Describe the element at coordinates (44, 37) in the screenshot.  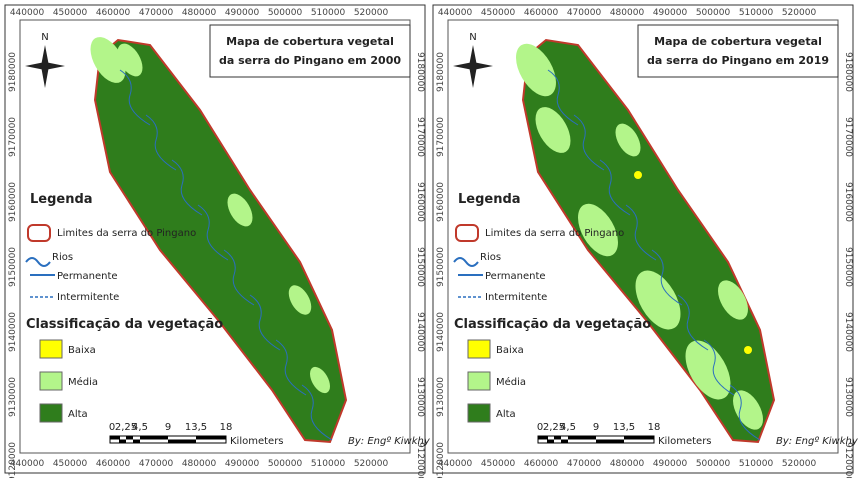
I see `north-label: N` at that location.